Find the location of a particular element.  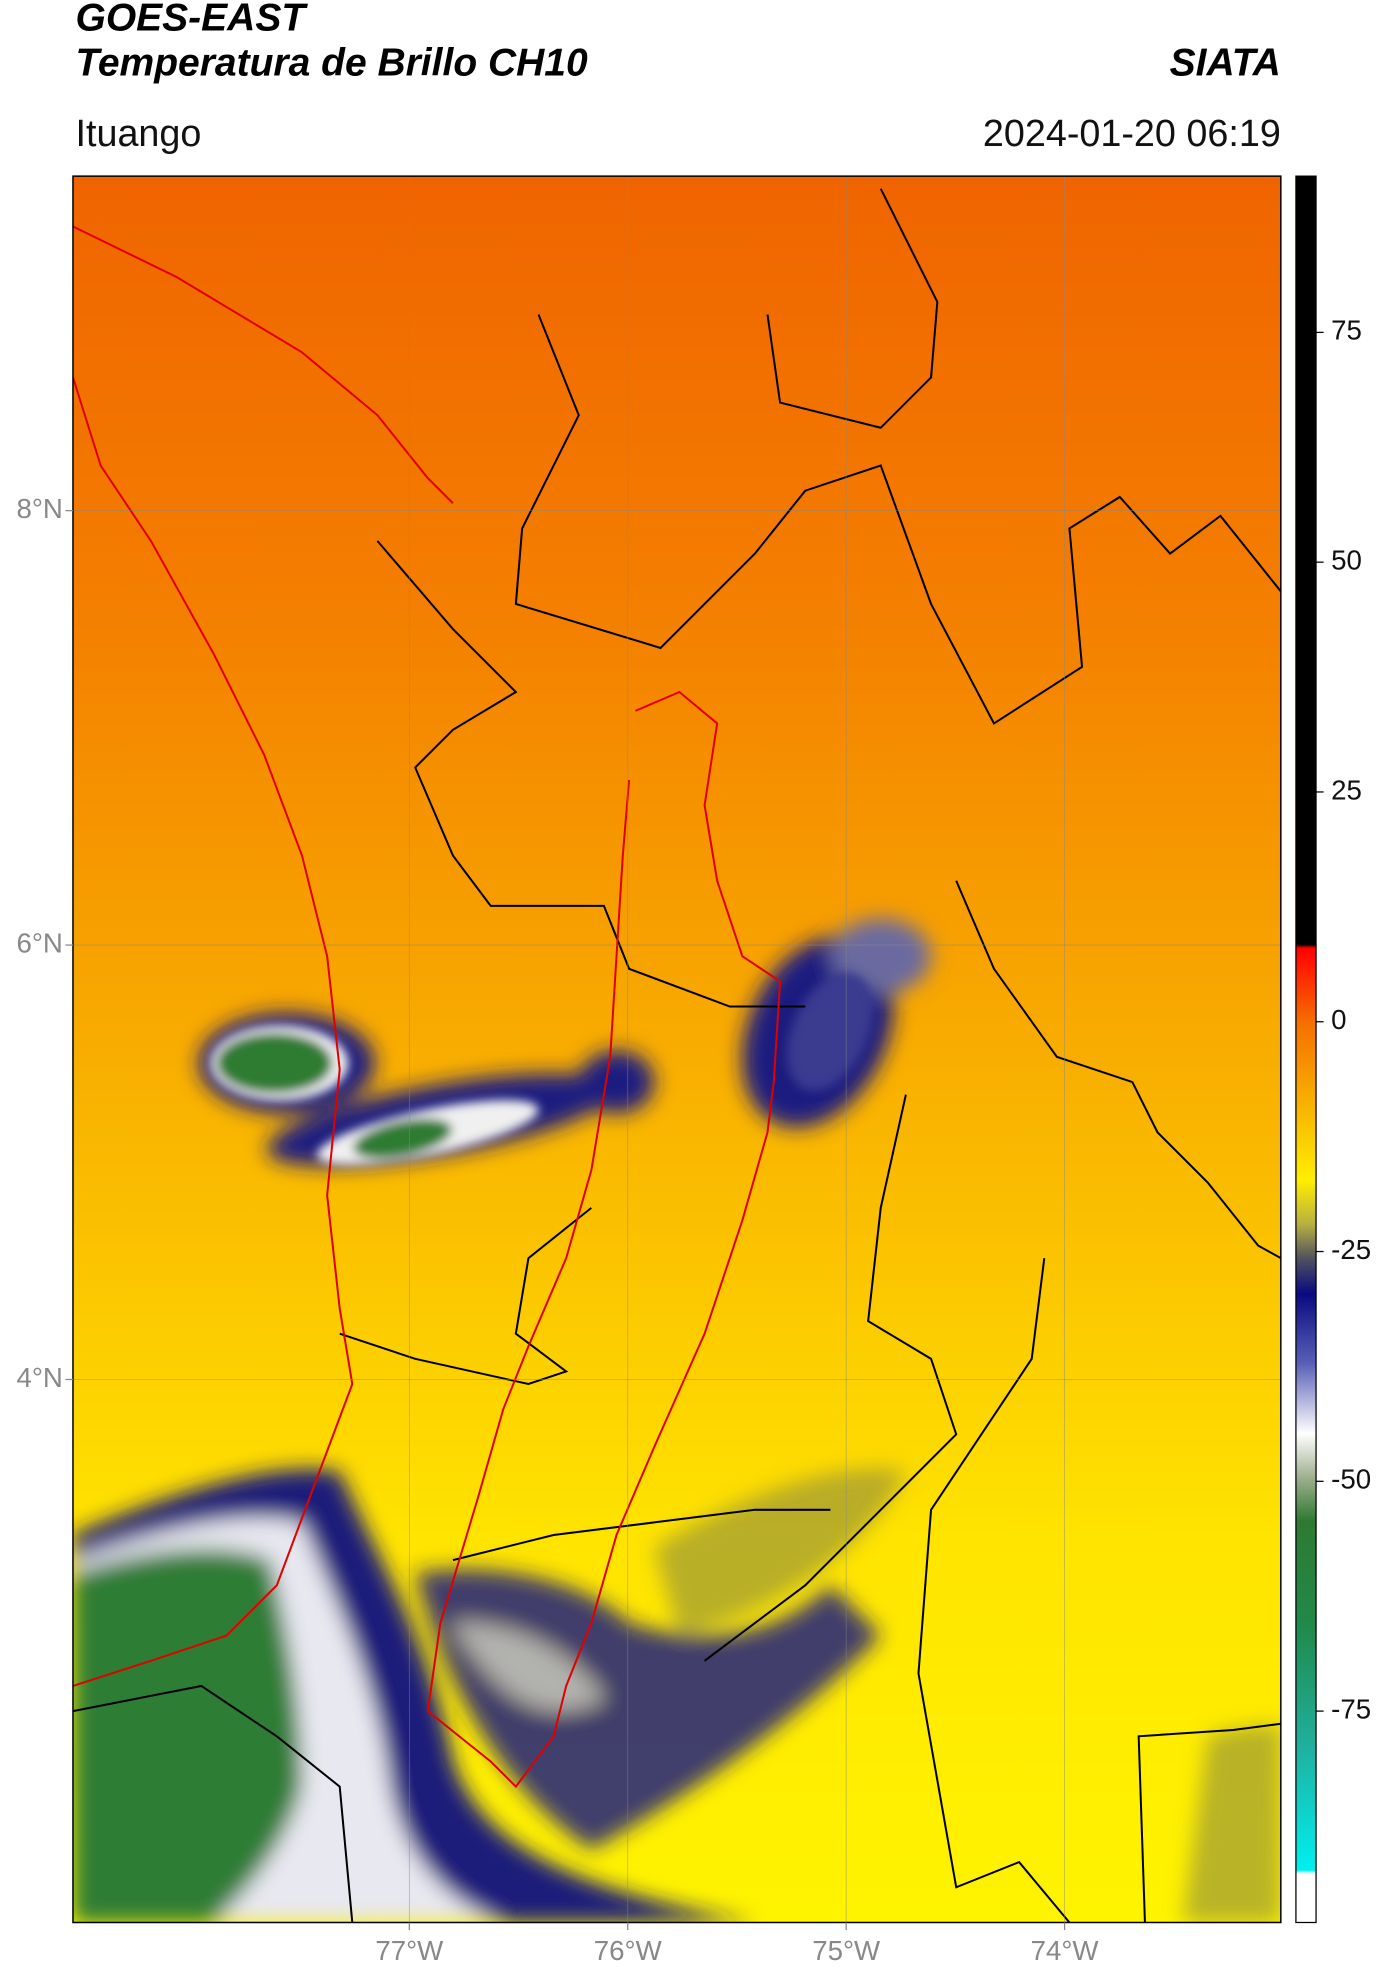

colorbar is located at coordinates (1306, 1049).